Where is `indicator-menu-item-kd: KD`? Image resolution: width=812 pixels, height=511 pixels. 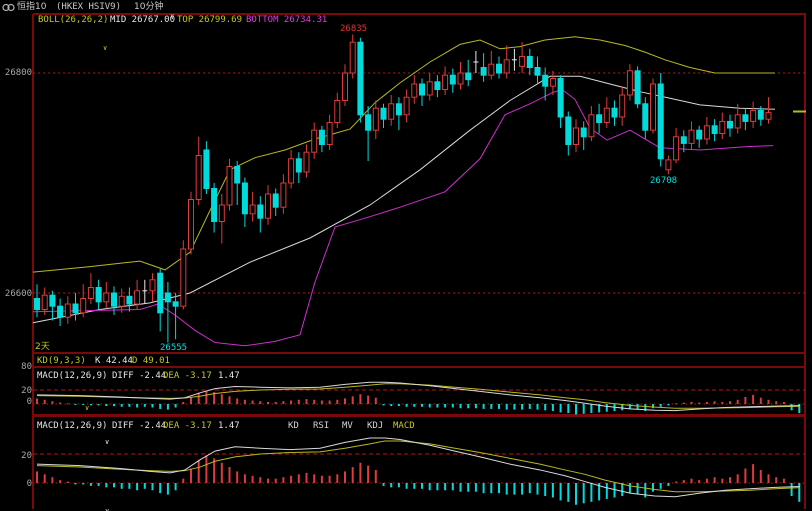 indicator-menu-item-kd: KD is located at coordinates (293, 426).